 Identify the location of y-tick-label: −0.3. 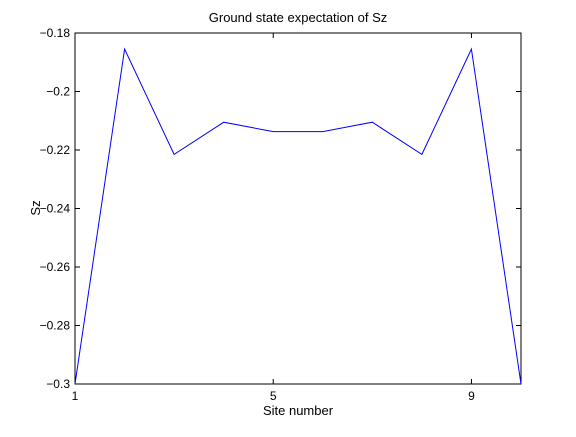
(58, 384).